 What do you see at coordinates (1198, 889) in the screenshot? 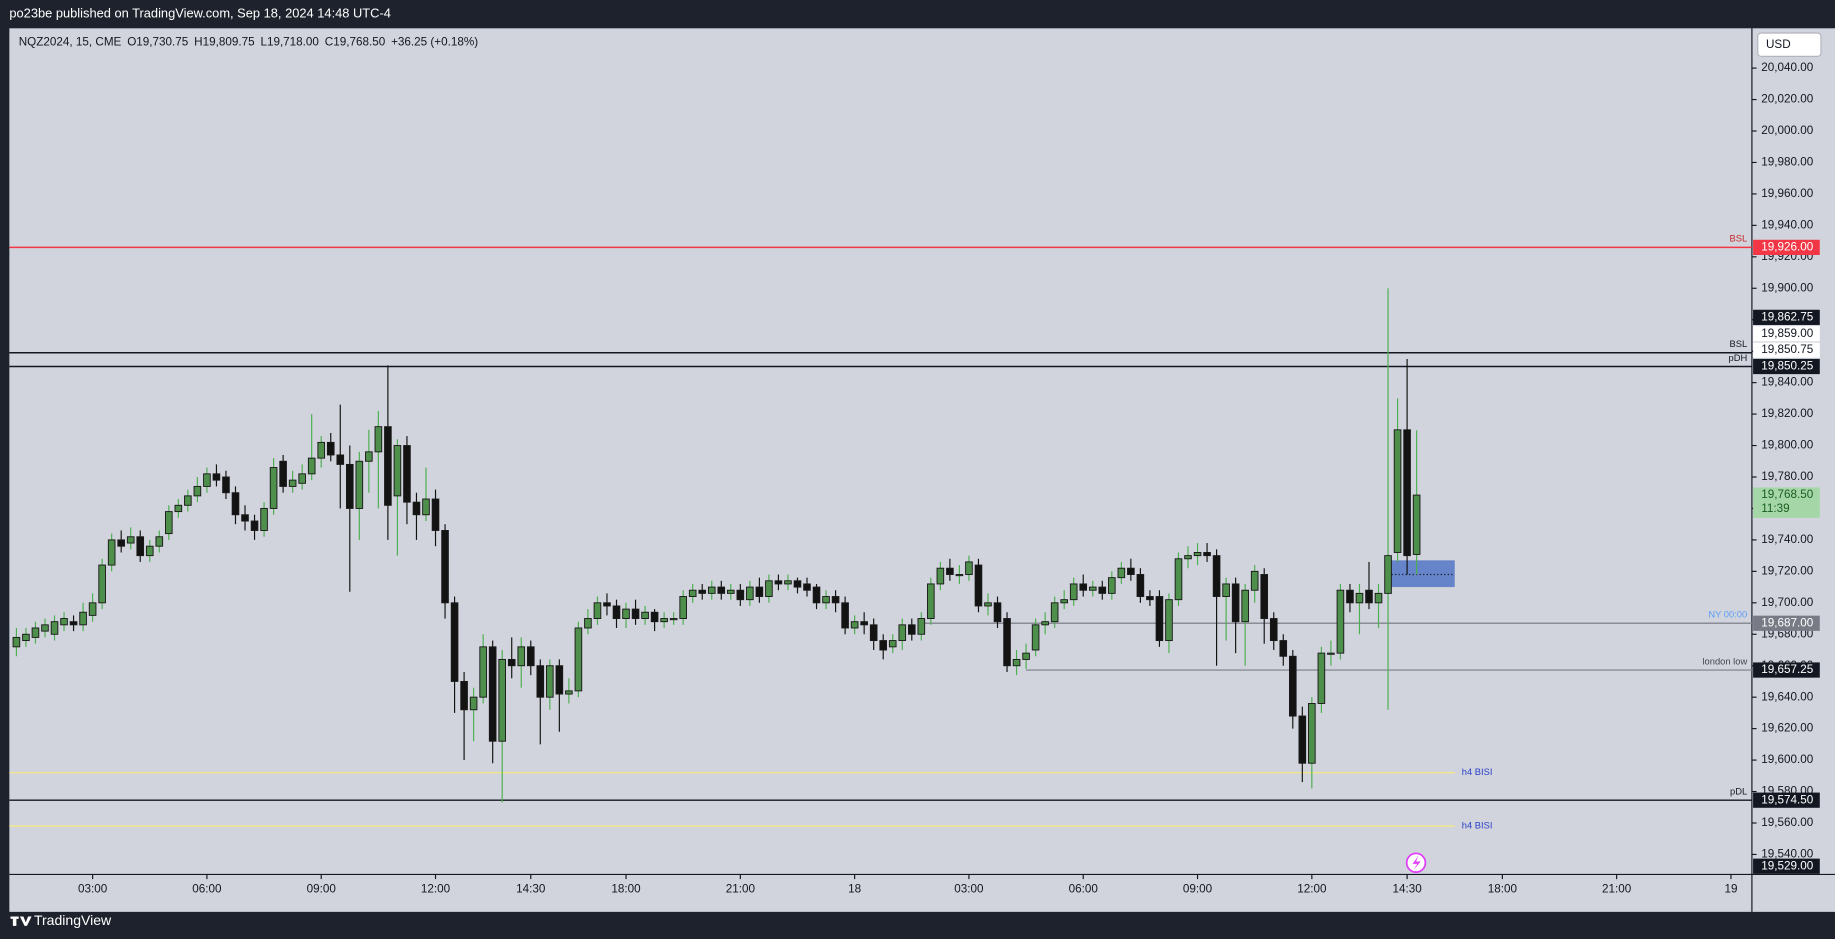
I see `x-tick-label: 09:00` at bounding box center [1198, 889].